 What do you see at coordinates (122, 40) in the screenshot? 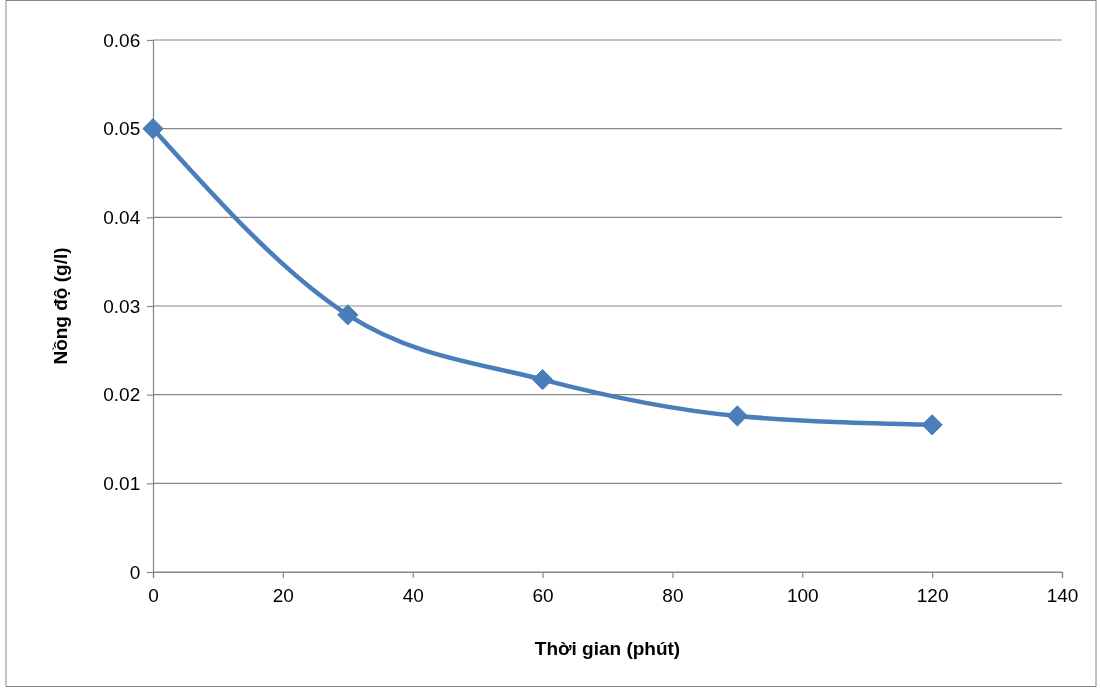
I see `y-tick-label: 0.06` at bounding box center [122, 40].